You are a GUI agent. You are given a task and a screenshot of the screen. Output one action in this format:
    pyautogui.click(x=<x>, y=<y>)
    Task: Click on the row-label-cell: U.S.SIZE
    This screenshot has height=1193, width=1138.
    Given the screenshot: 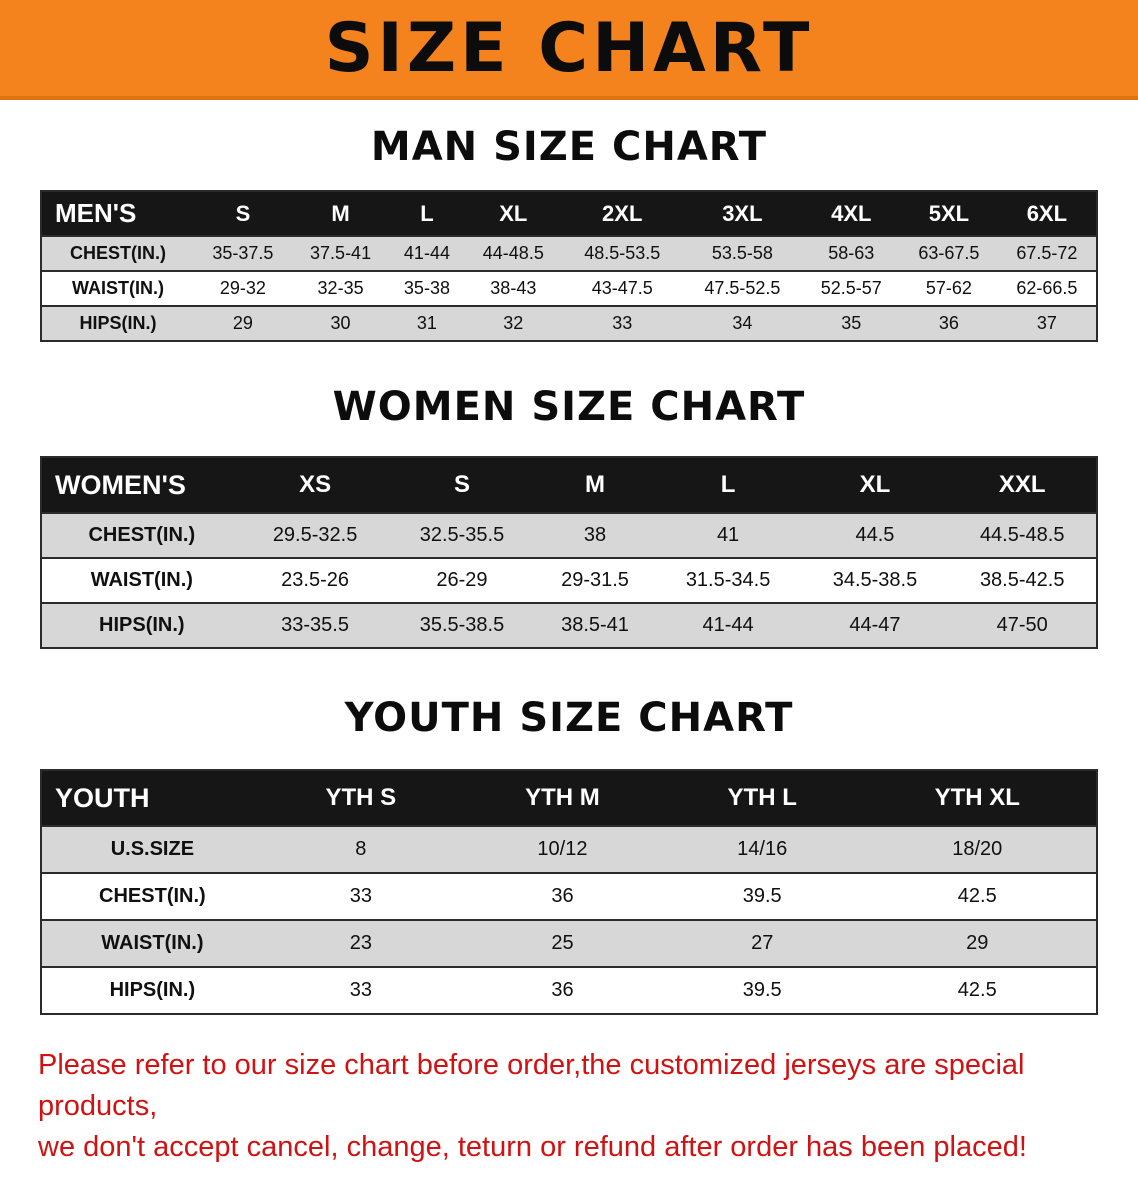 What is the action you would take?
    pyautogui.click(x=152, y=849)
    